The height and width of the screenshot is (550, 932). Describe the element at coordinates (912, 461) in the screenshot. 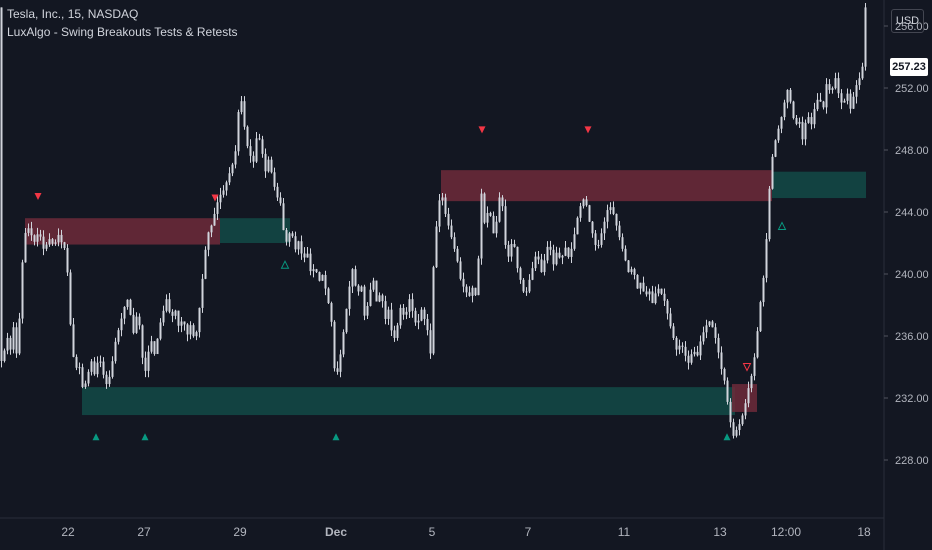

I see `y-tick-label-0: 228.00` at that location.